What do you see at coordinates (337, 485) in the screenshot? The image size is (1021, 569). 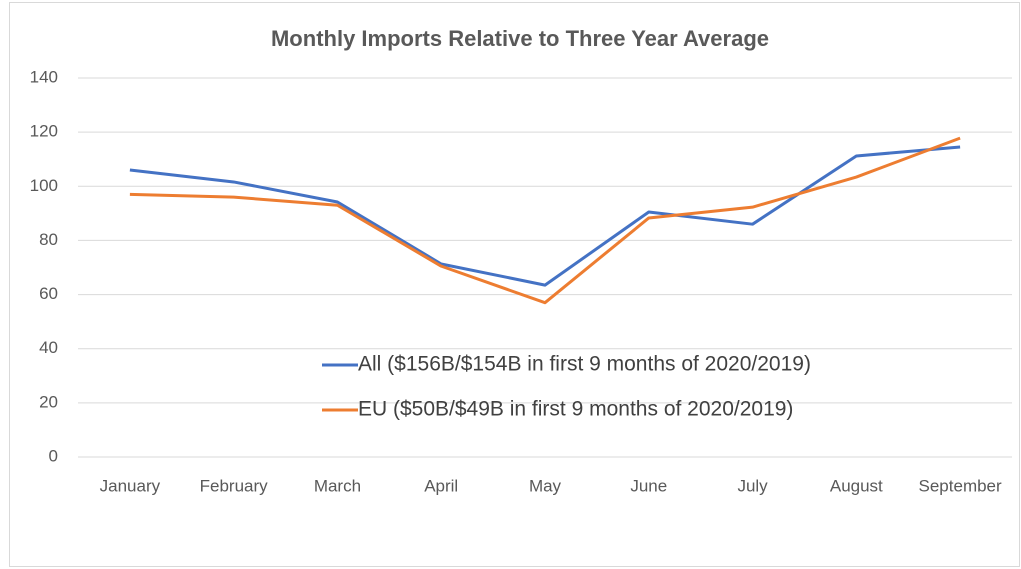 I see `x-tick-label: March` at bounding box center [337, 485].